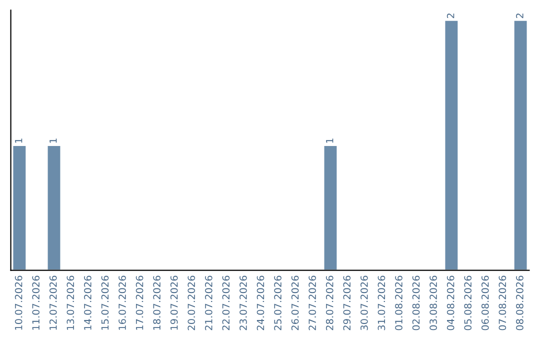  Describe the element at coordinates (36, 303) in the screenshot. I see `x-tick-label: 11.07.2026` at that location.